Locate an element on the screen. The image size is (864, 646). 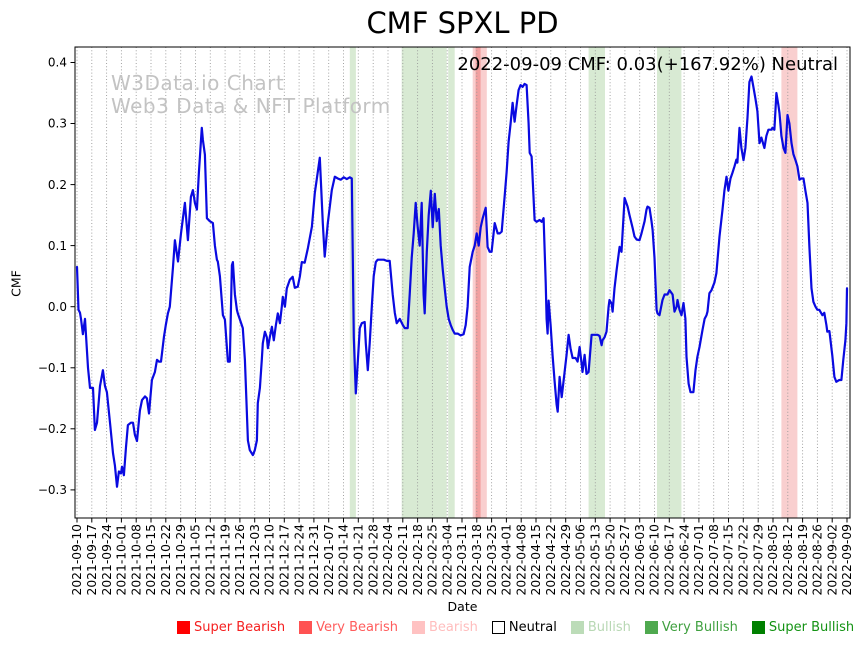
legend-label: Very Bearish is located at coordinates (357, 627).